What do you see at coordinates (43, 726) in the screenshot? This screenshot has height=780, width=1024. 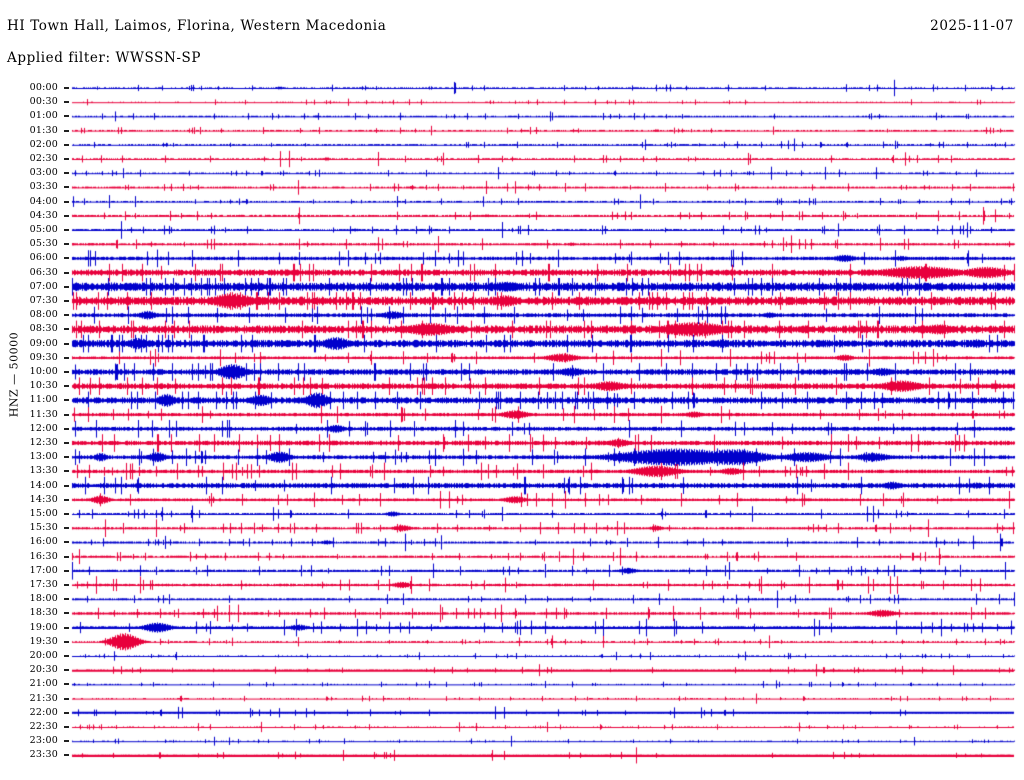 I see `time-axis-label: 22:30` at bounding box center [43, 726].